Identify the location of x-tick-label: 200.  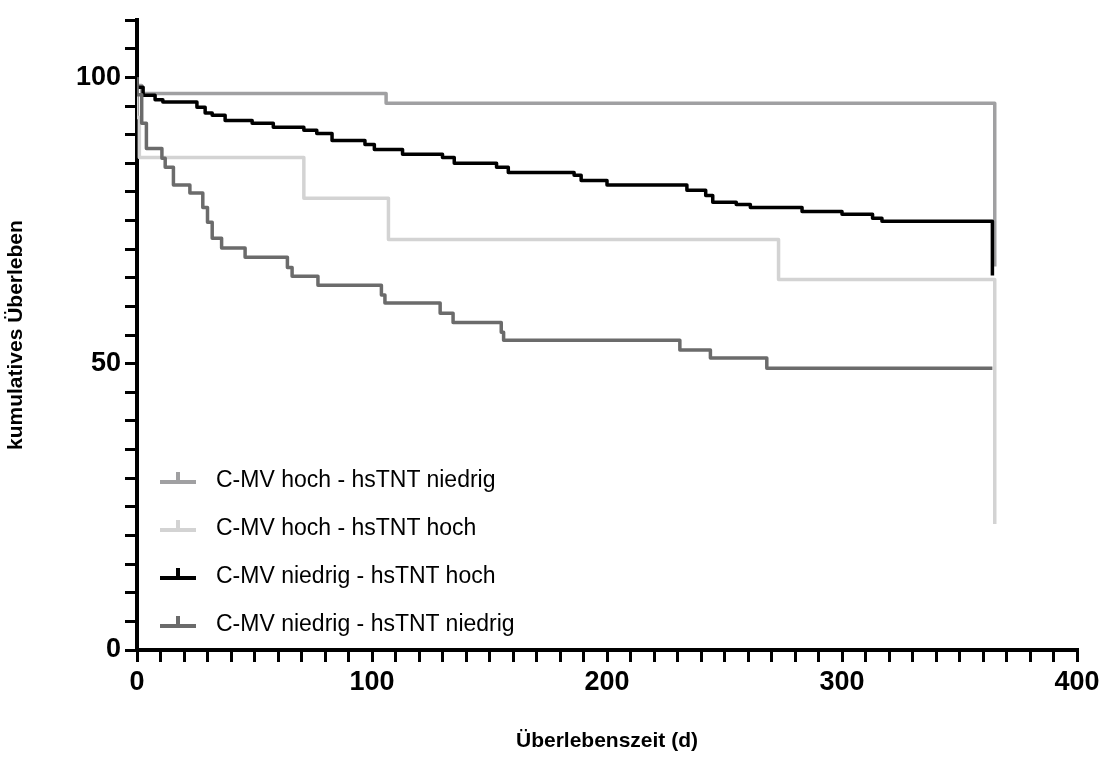
(607, 680).